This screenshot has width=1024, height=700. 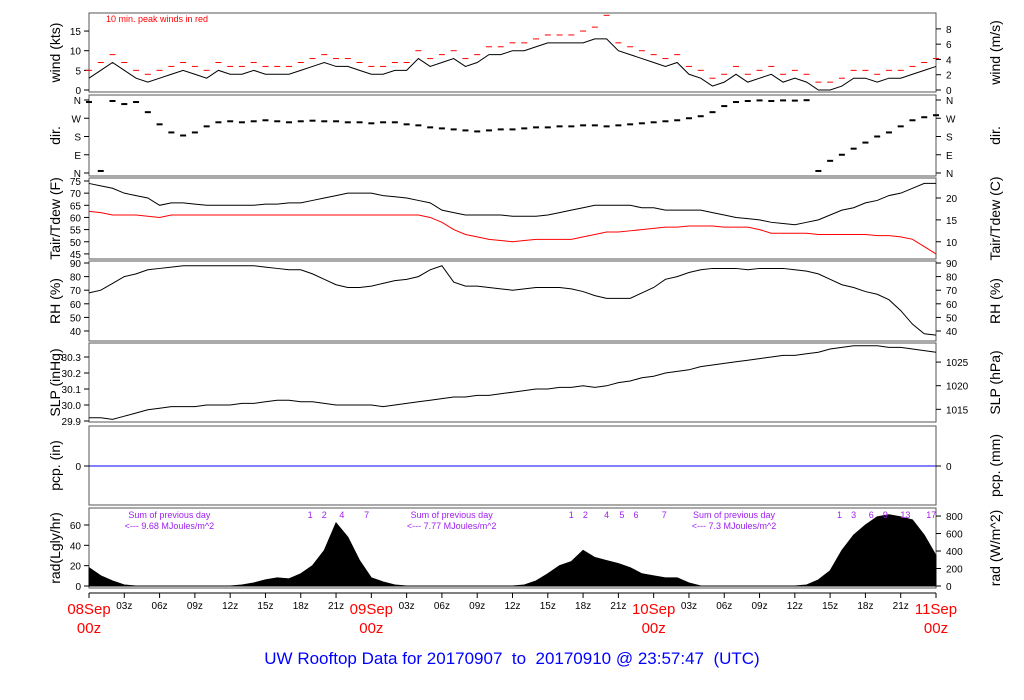 What do you see at coordinates (949, 30) in the screenshot?
I see `wind-right-tick-label: 8` at bounding box center [949, 30].